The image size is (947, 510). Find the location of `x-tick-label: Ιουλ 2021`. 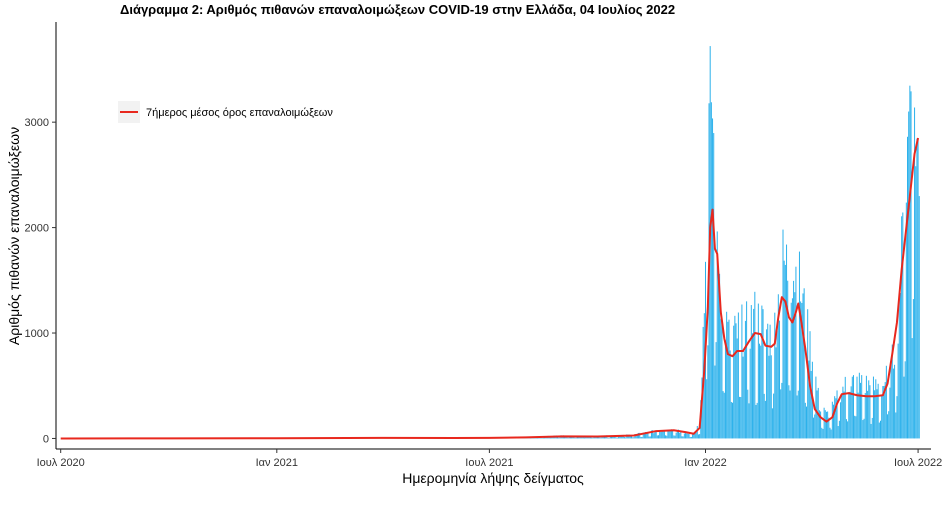

x-tick-label: Ιουλ 2021 is located at coordinates (489, 463).